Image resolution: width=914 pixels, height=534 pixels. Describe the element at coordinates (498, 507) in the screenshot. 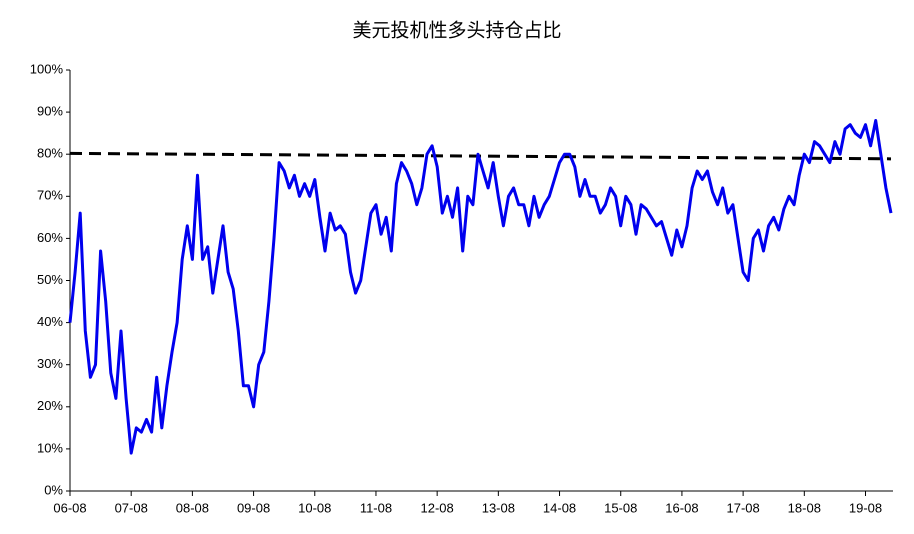

I see `x-tick-label: 13-08` at that location.